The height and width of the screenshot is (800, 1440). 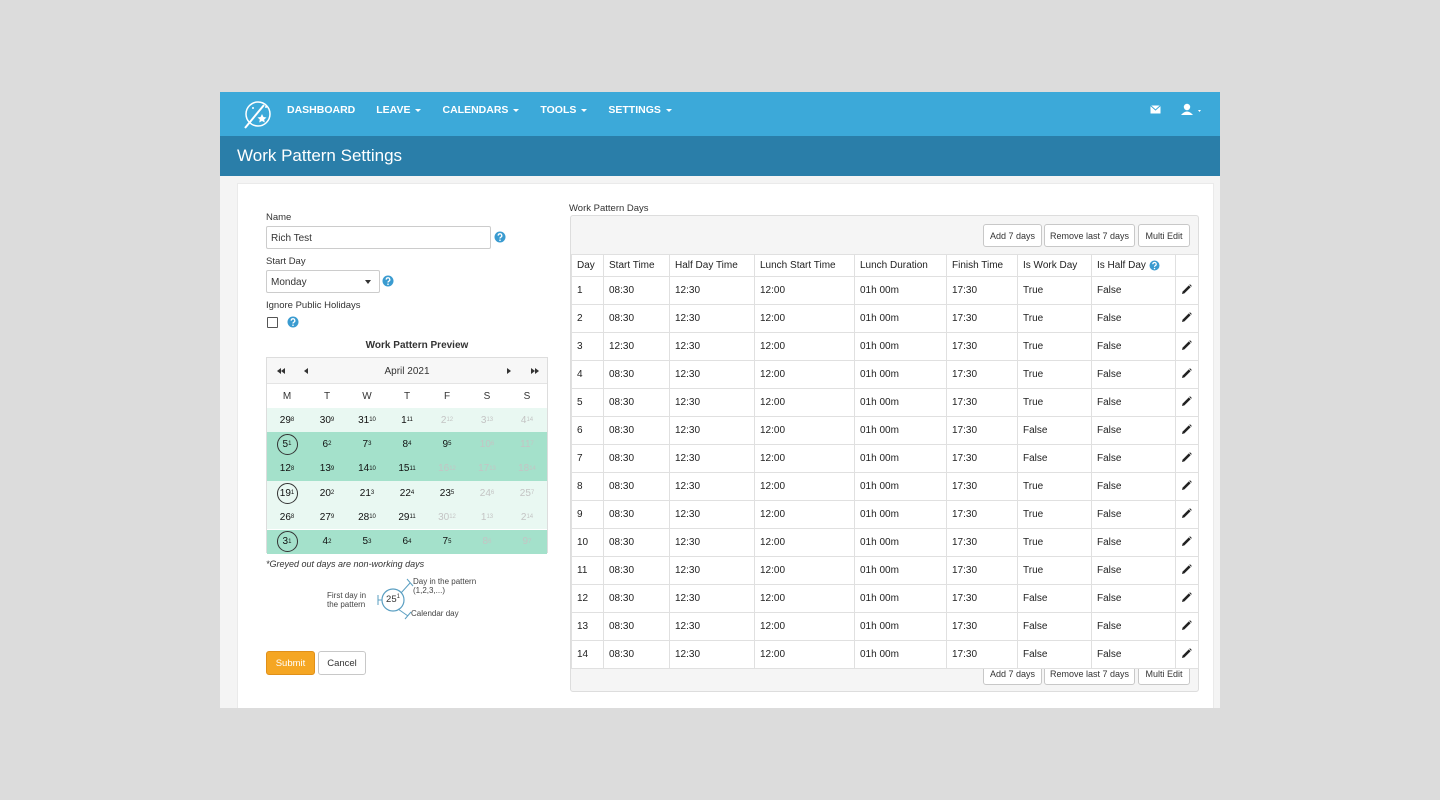 I want to click on calendar-day: 18 14, so click(x=527, y=469).